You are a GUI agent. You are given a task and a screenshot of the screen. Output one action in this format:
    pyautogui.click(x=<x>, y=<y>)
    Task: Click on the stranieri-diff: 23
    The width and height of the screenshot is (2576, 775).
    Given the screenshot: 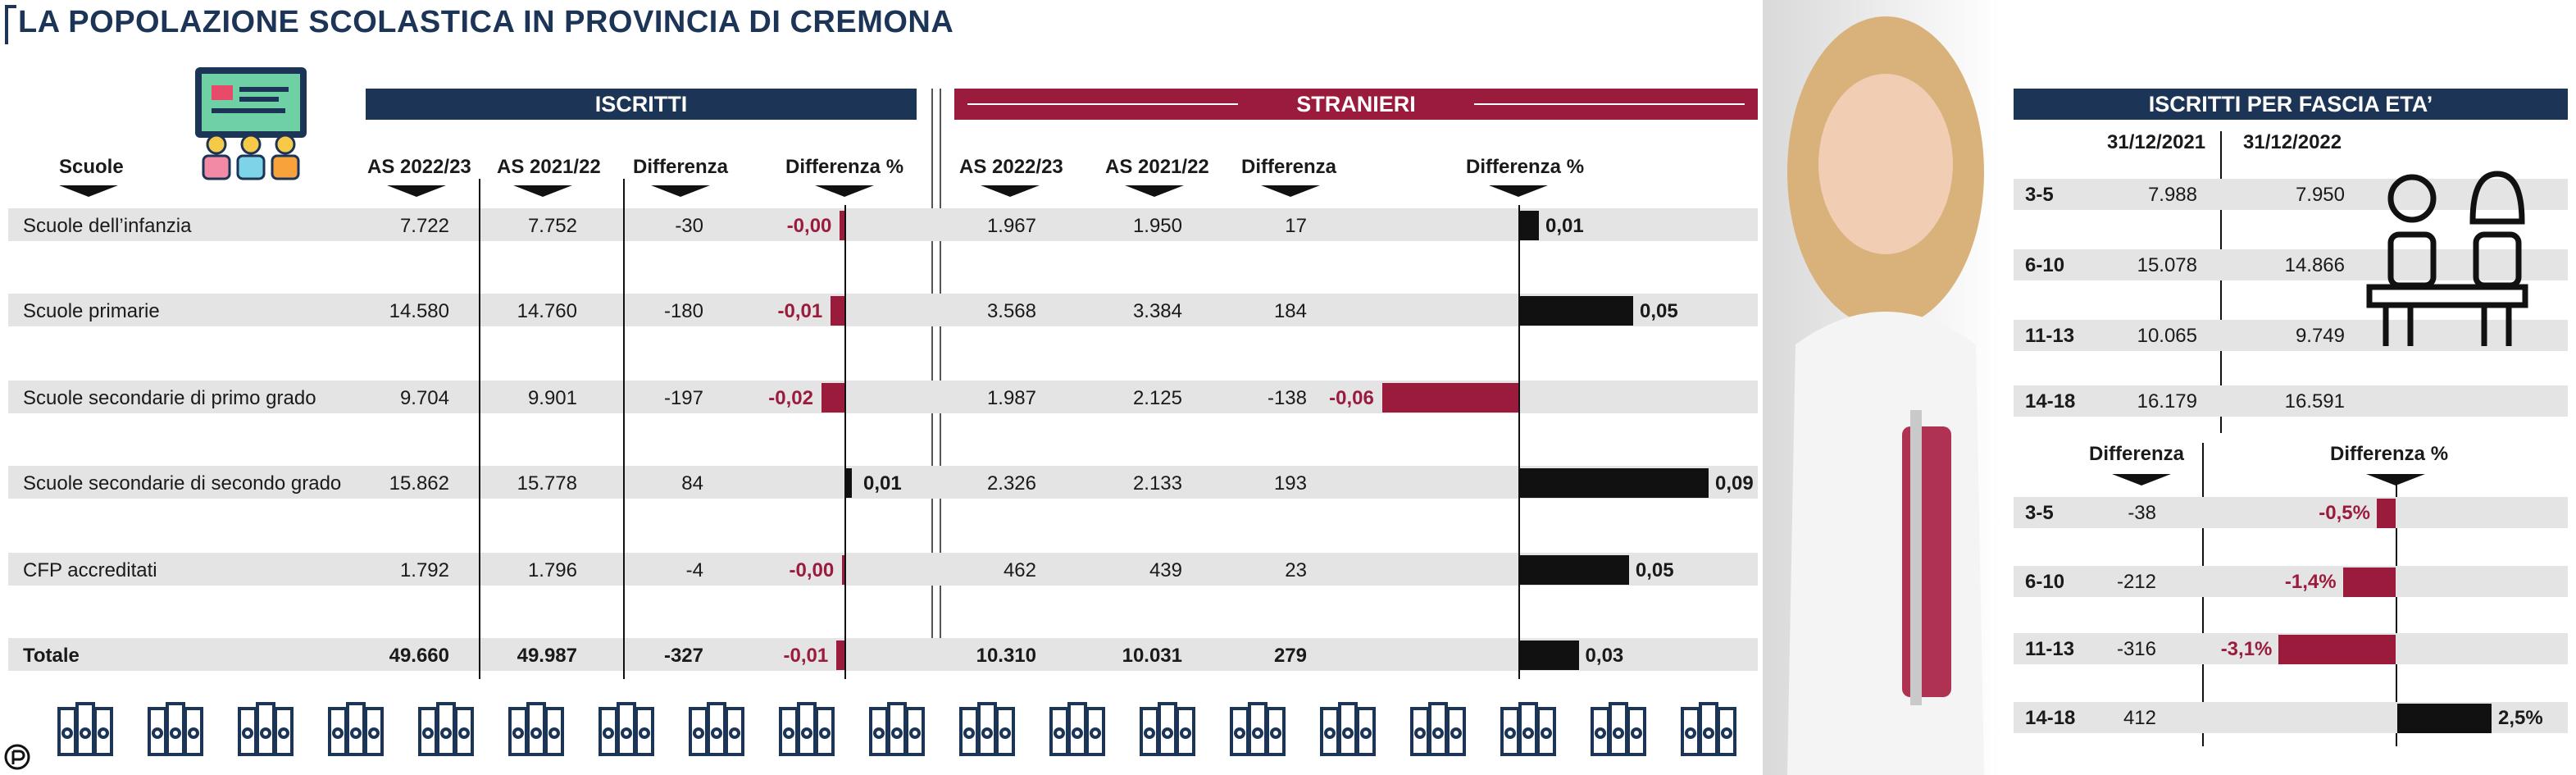 What is the action you would take?
    pyautogui.click(x=1296, y=570)
    